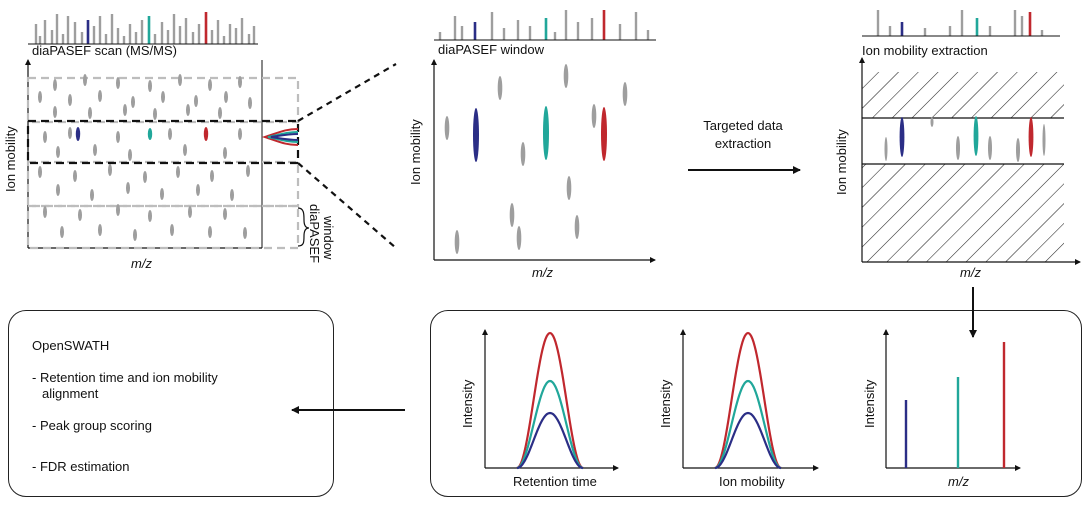  I want to click on rt-plot-x-label: Retention time, so click(555, 481).